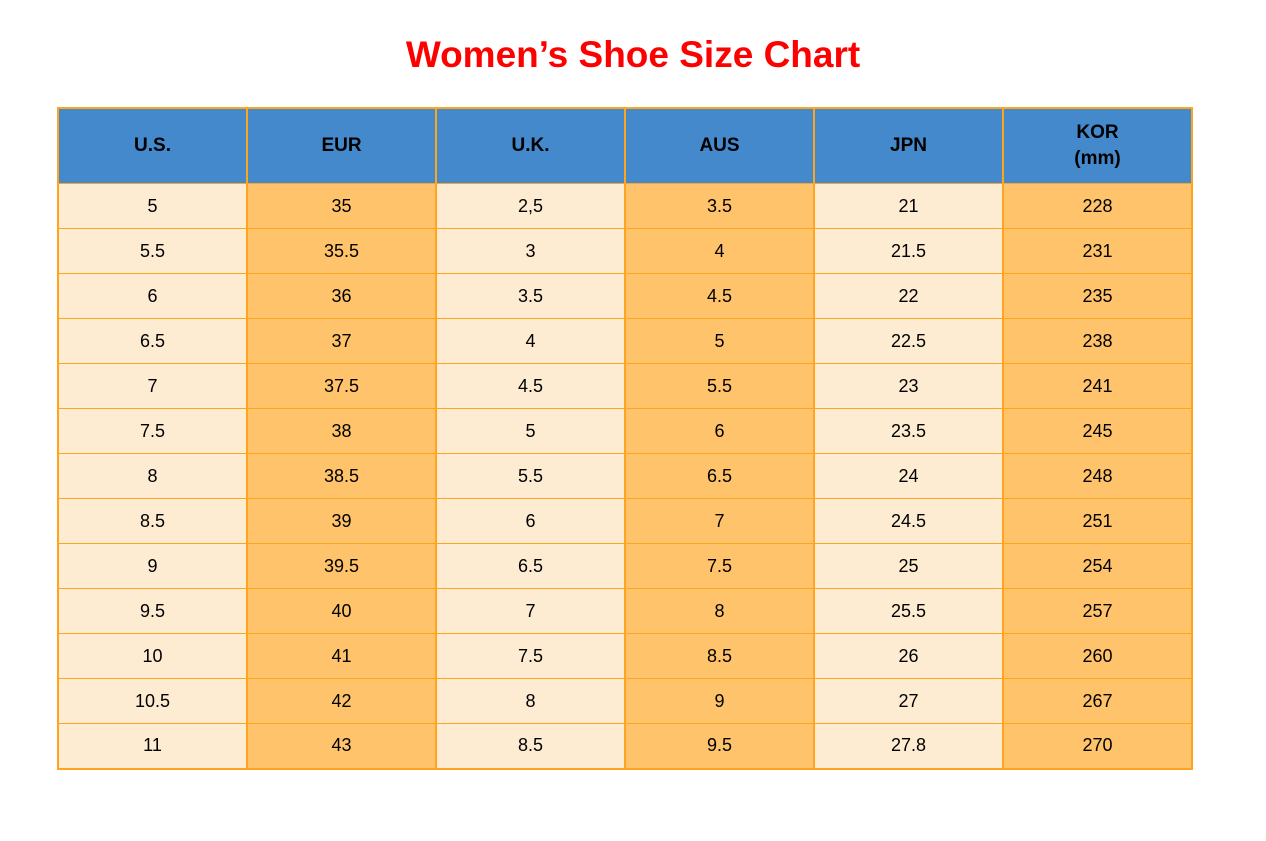  Describe the element at coordinates (908, 701) in the screenshot. I see `table-cell: 27` at that location.